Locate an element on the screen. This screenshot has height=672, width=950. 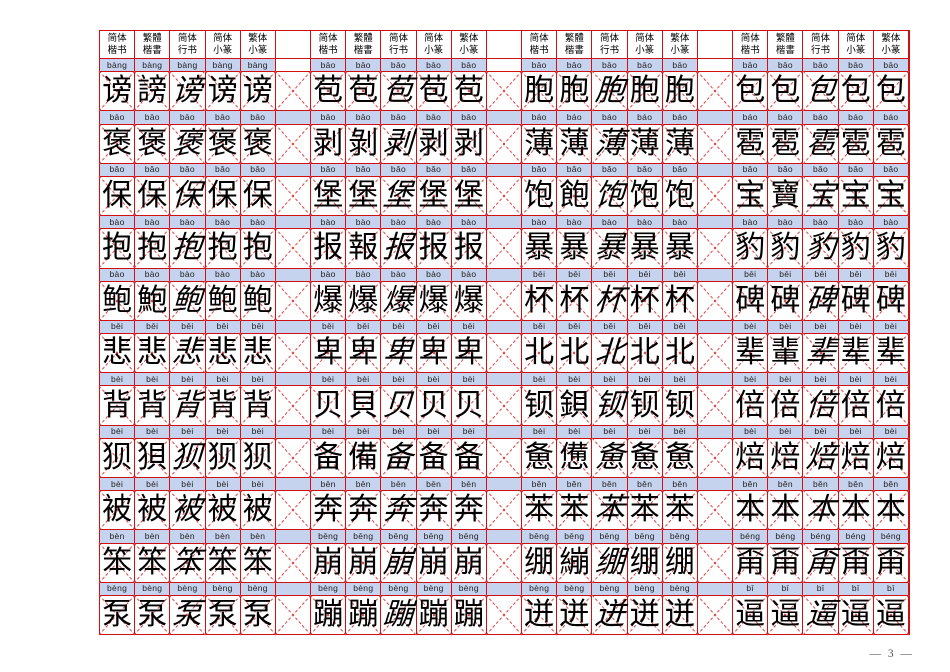
character-cell-xiaozhuan-traditional: 鲍 is located at coordinates (258, 301).